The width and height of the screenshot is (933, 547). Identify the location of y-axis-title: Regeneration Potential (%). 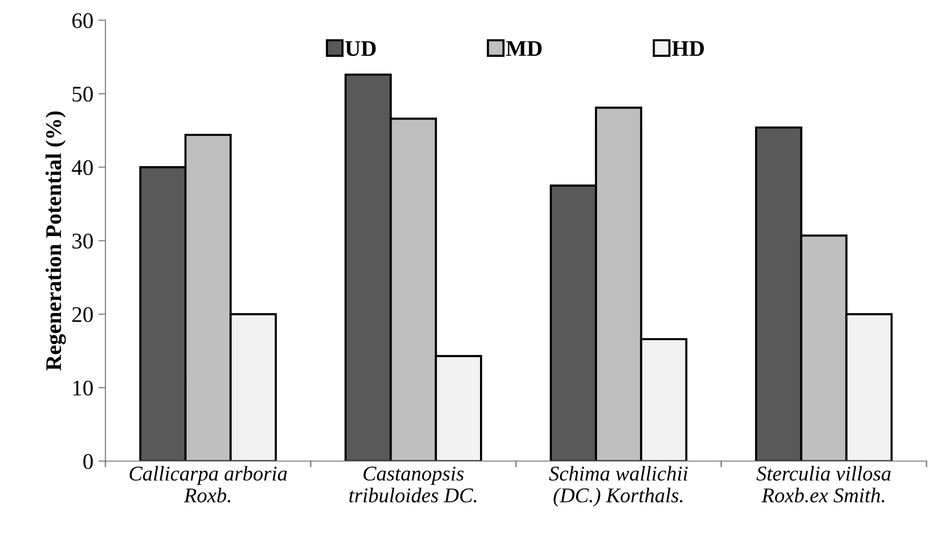
(56, 241).